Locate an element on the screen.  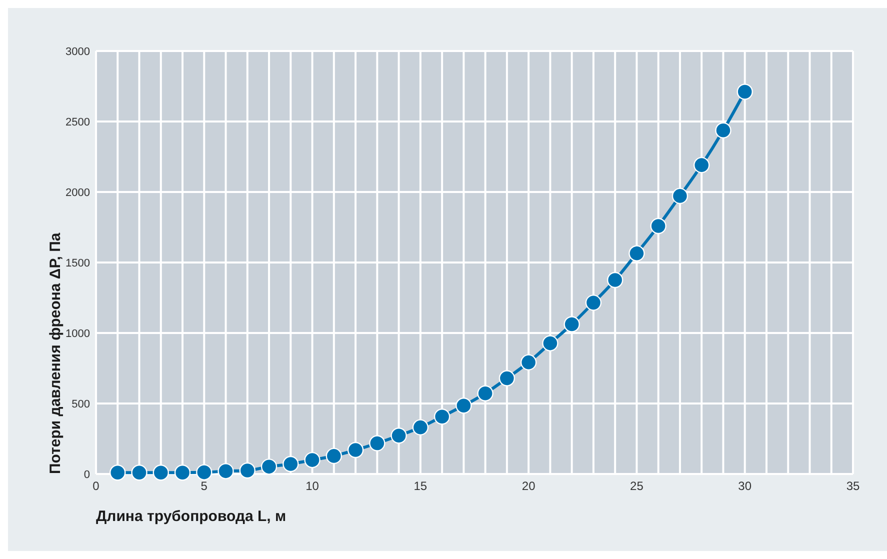
y-tick-label: 1500 is located at coordinates (78, 264).